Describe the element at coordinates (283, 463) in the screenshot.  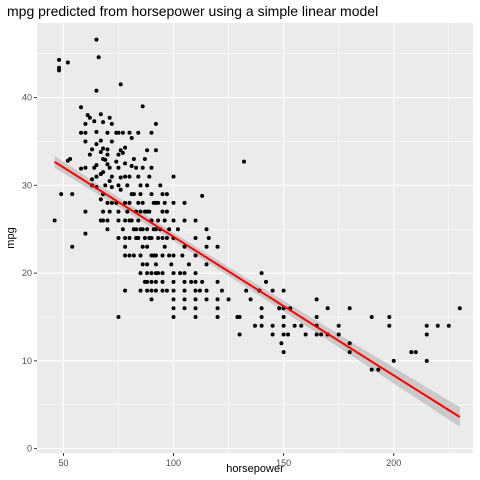
I see `x-tick-label: 150` at that location.